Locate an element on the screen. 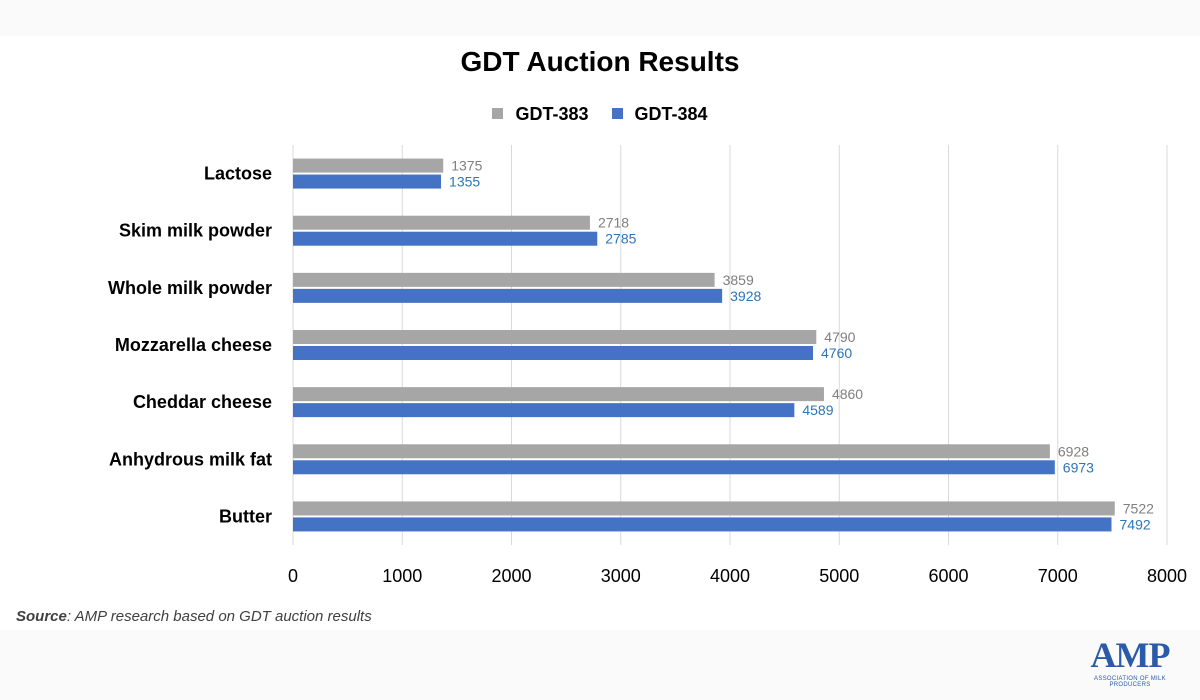  x-tick-label: 6000 is located at coordinates (948, 576).